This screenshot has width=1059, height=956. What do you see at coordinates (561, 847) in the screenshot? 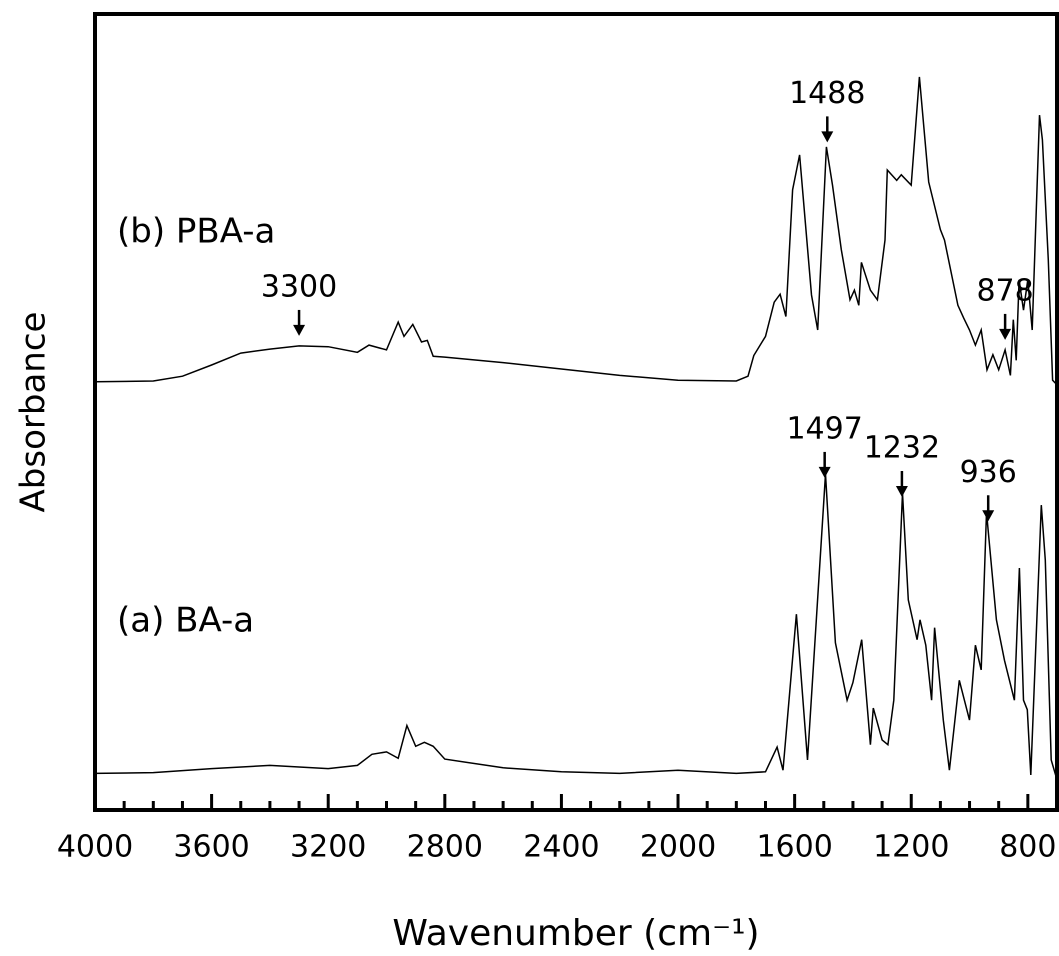
I see `x-tick-label: 2400` at bounding box center [561, 847].